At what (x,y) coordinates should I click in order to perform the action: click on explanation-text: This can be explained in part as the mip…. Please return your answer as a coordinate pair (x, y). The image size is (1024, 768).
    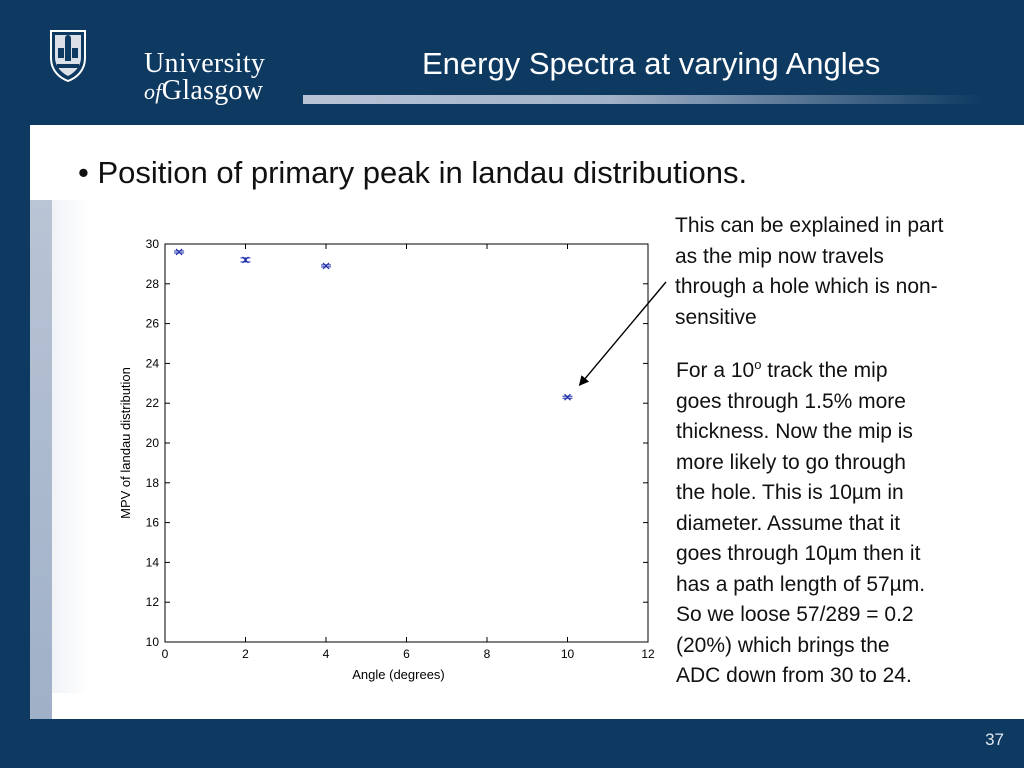
    Looking at the image, I should click on (845, 272).